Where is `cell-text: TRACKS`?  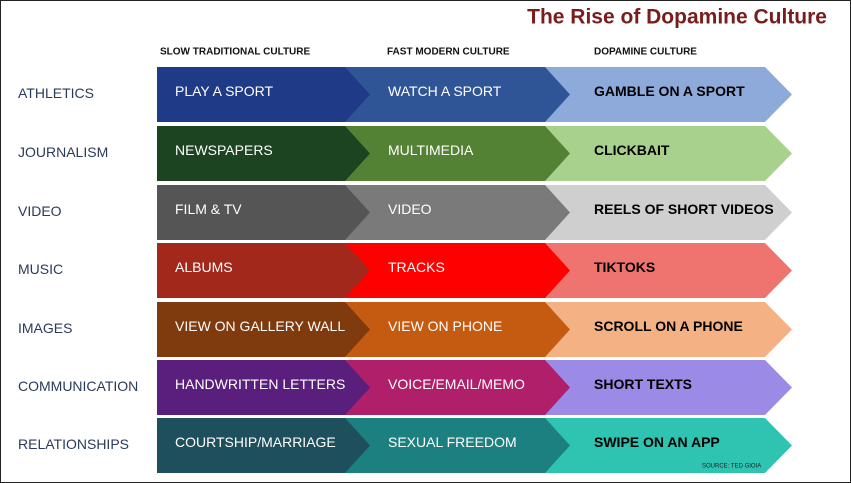
cell-text: TRACKS is located at coordinates (416, 267).